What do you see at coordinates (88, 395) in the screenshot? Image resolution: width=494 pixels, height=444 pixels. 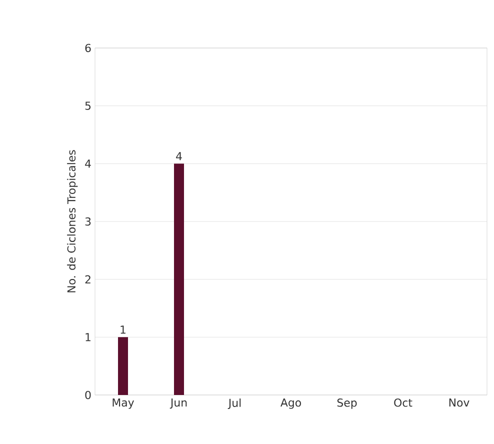 I see `y-tick-label: 0` at bounding box center [88, 395].